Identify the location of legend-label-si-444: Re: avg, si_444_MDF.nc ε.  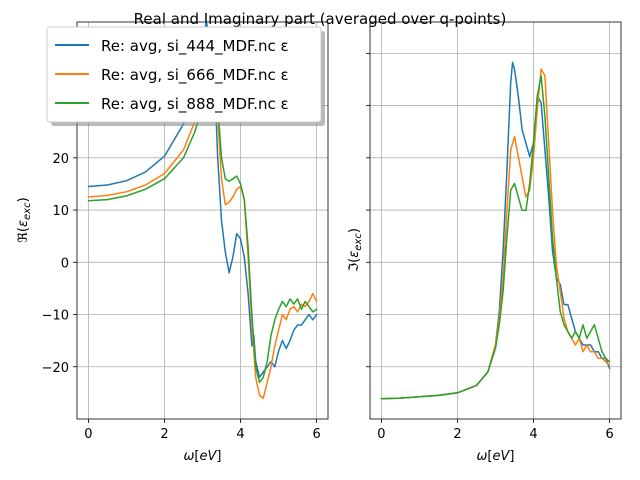
(195, 46).